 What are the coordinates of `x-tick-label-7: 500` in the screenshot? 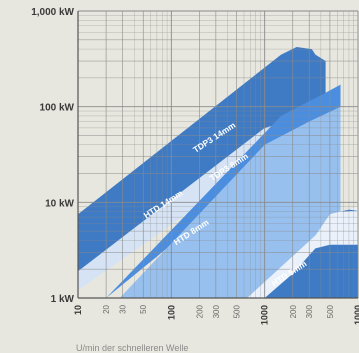 It's located at (237, 311).